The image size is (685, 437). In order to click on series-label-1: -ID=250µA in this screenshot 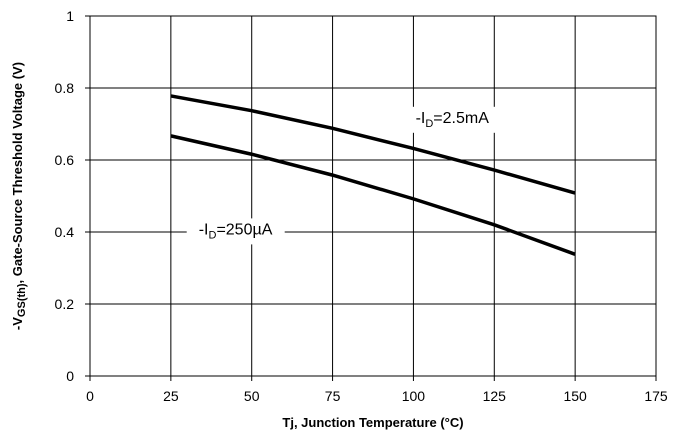, I will do `click(235, 231)`.